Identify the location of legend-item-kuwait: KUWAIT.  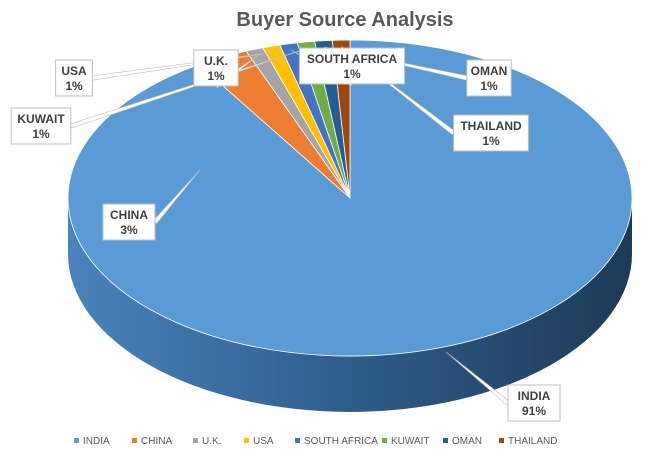
(406, 441).